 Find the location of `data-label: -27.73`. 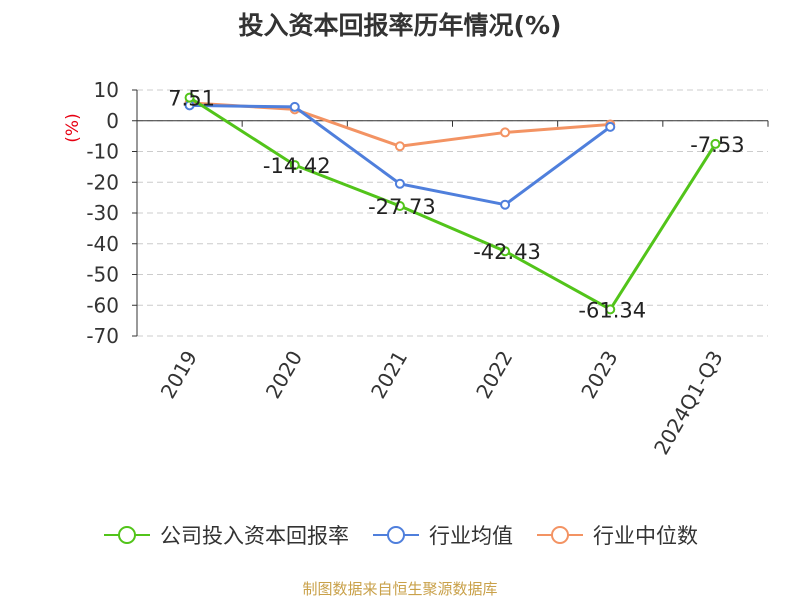

data-label: -27.73 is located at coordinates (402, 207).